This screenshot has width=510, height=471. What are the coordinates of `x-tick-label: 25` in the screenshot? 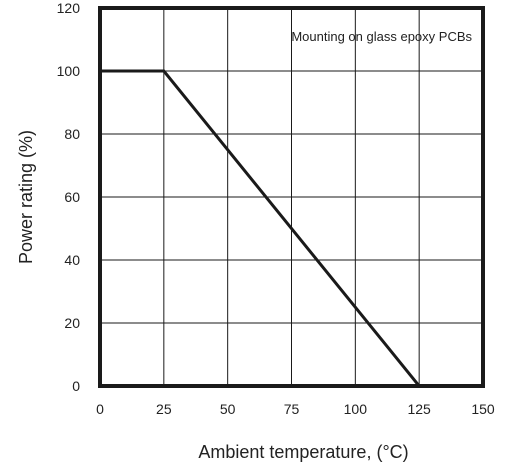 It's located at (164, 409).